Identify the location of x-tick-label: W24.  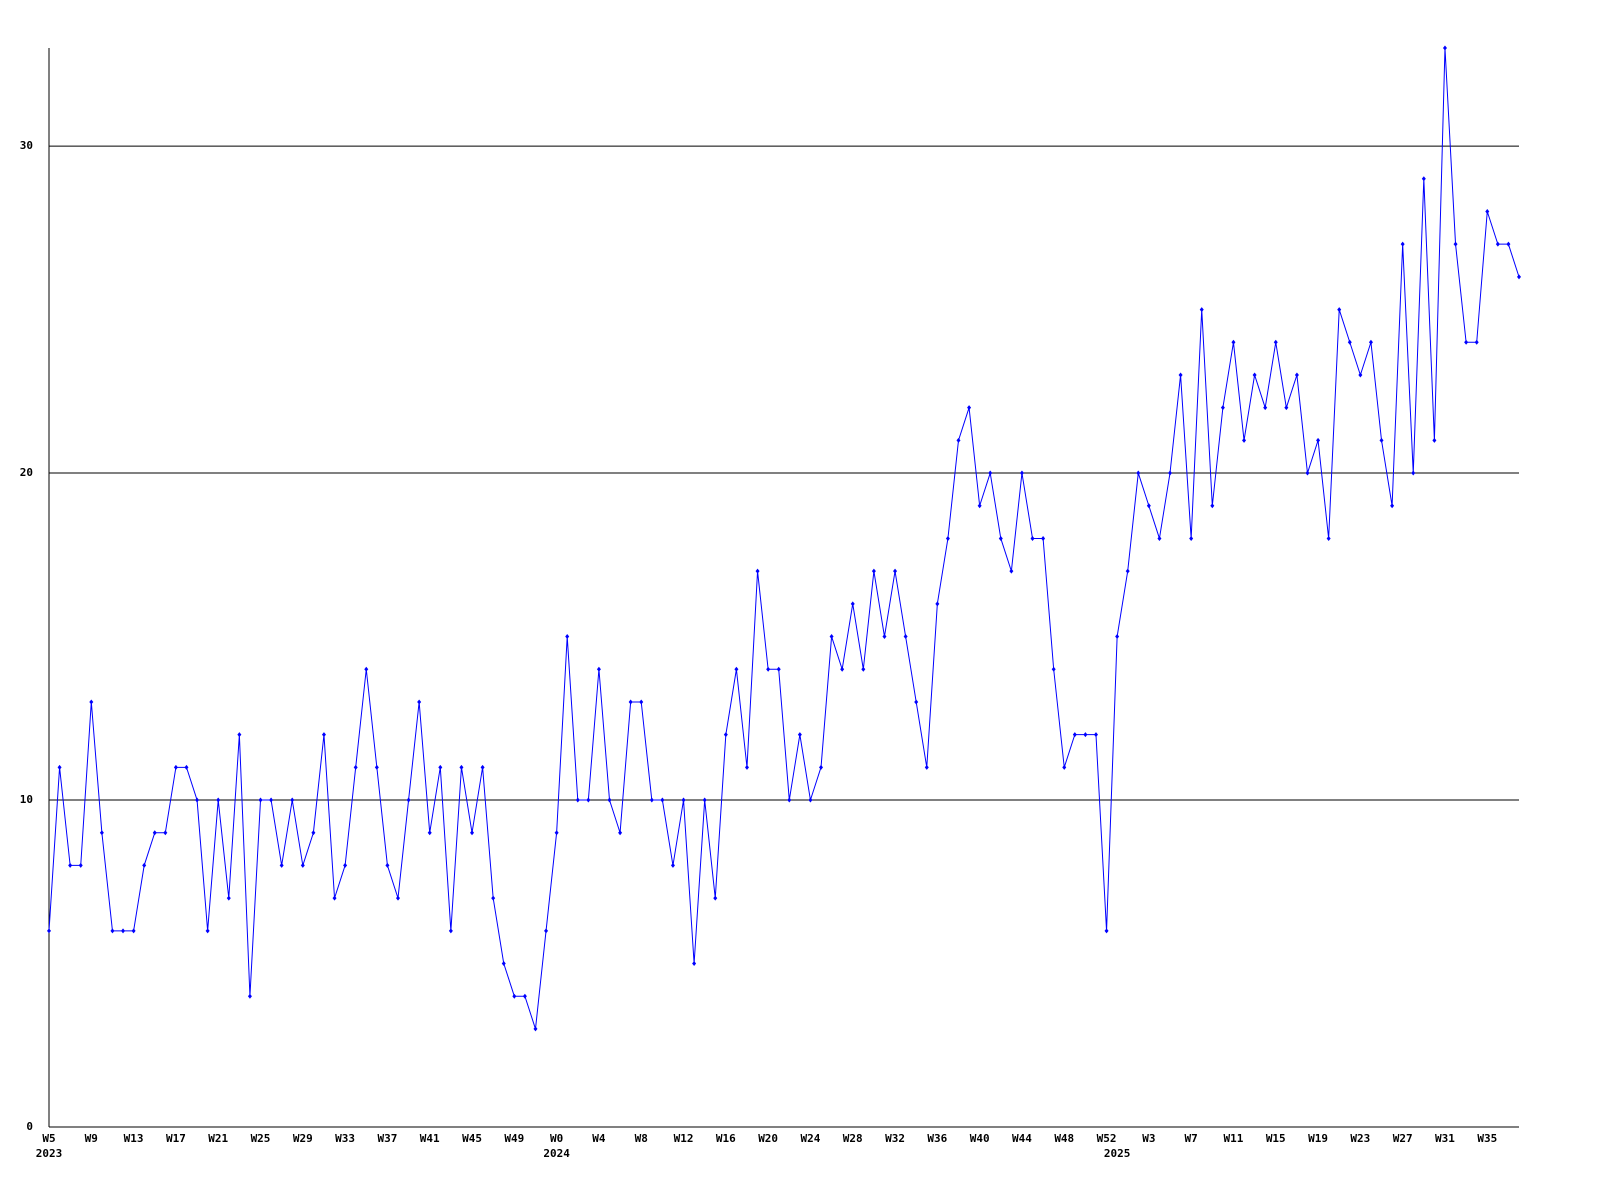
(811, 1138).